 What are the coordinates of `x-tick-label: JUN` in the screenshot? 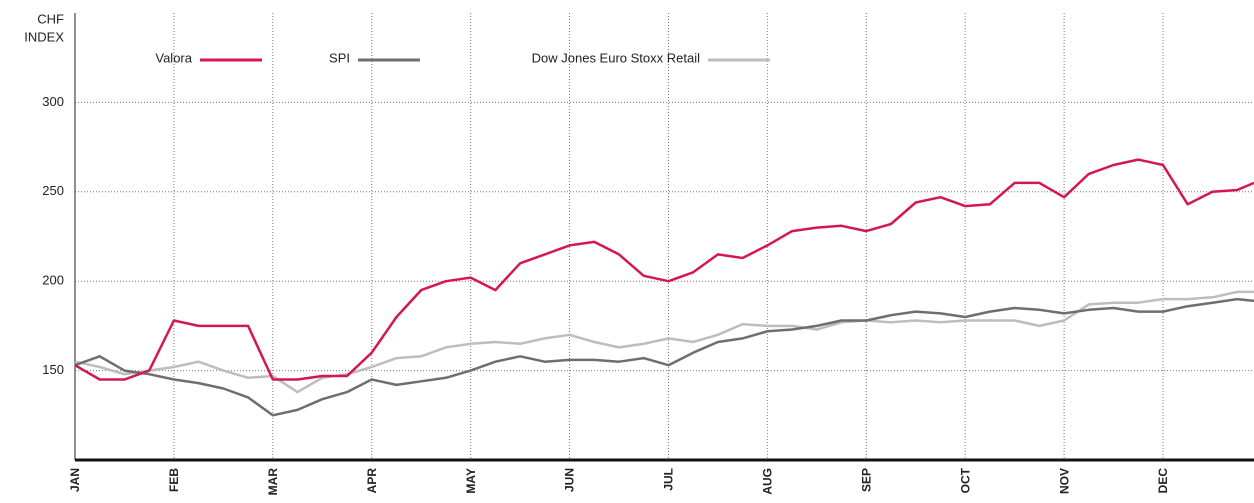 It's located at (570, 480).